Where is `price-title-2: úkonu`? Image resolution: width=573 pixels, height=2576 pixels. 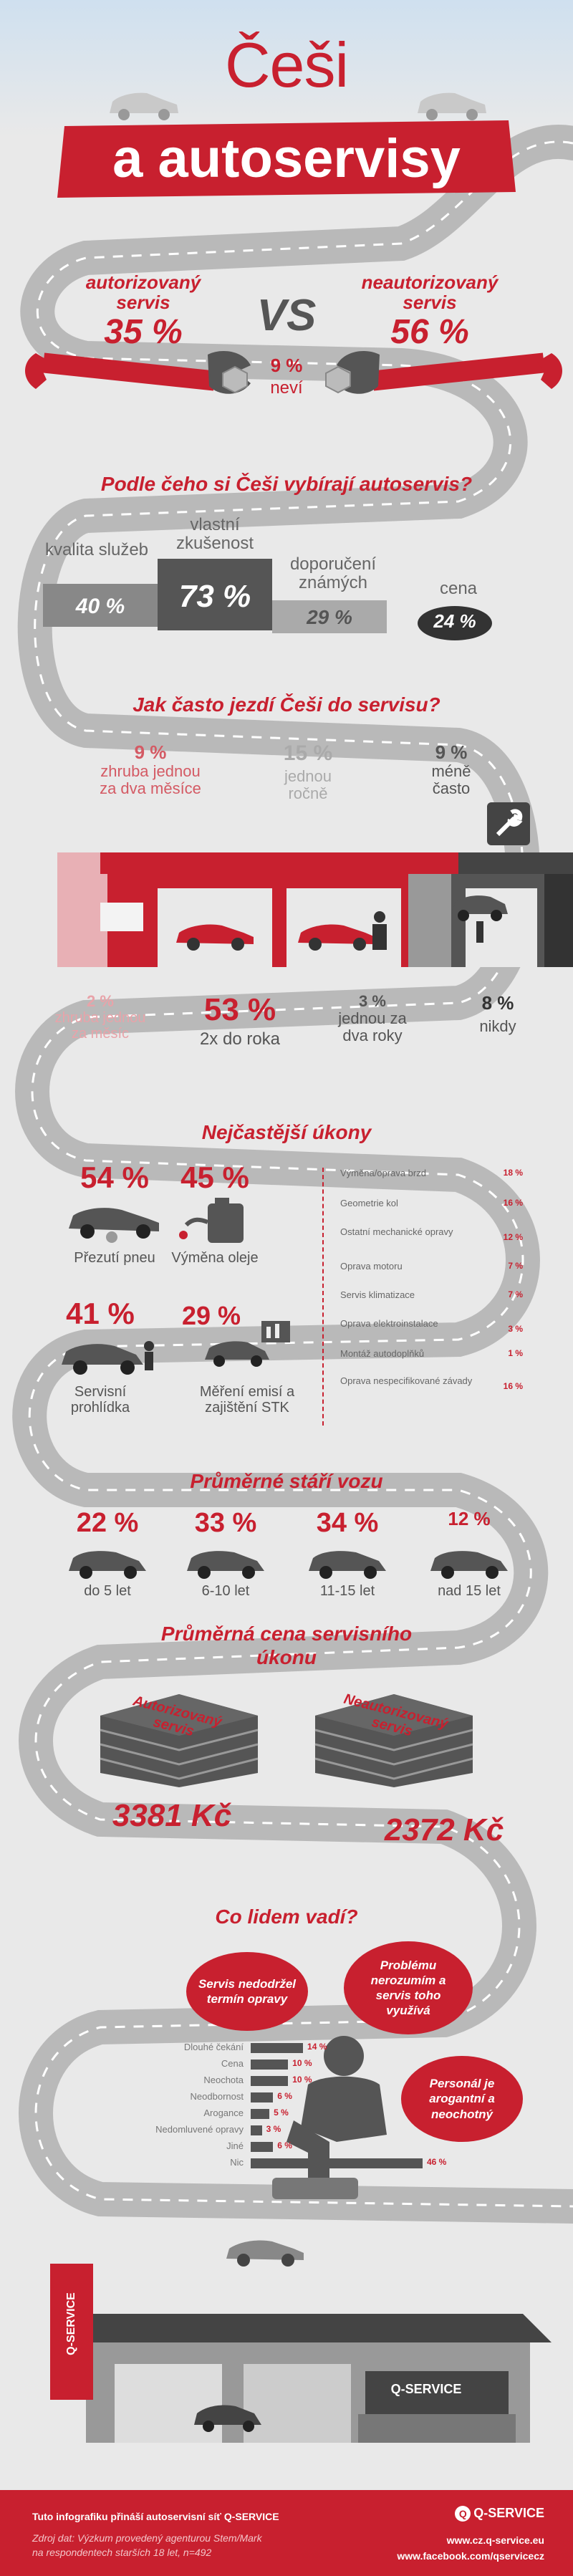 price-title-2: úkonu is located at coordinates (286, 1657).